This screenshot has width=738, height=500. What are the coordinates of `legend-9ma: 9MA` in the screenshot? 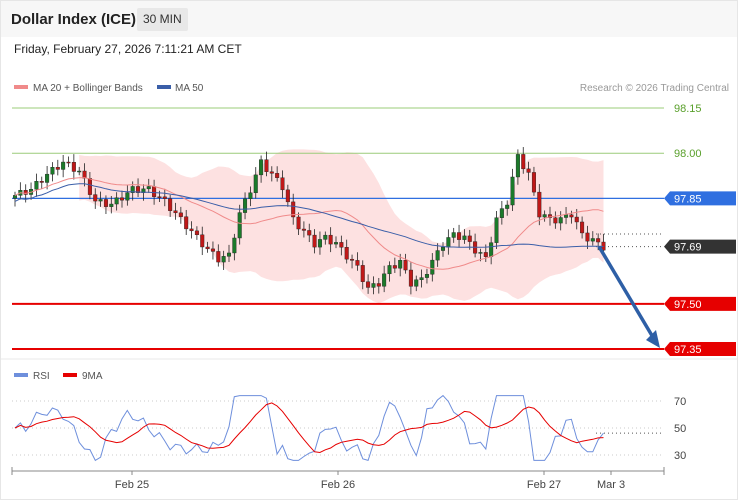 It's located at (92, 376).